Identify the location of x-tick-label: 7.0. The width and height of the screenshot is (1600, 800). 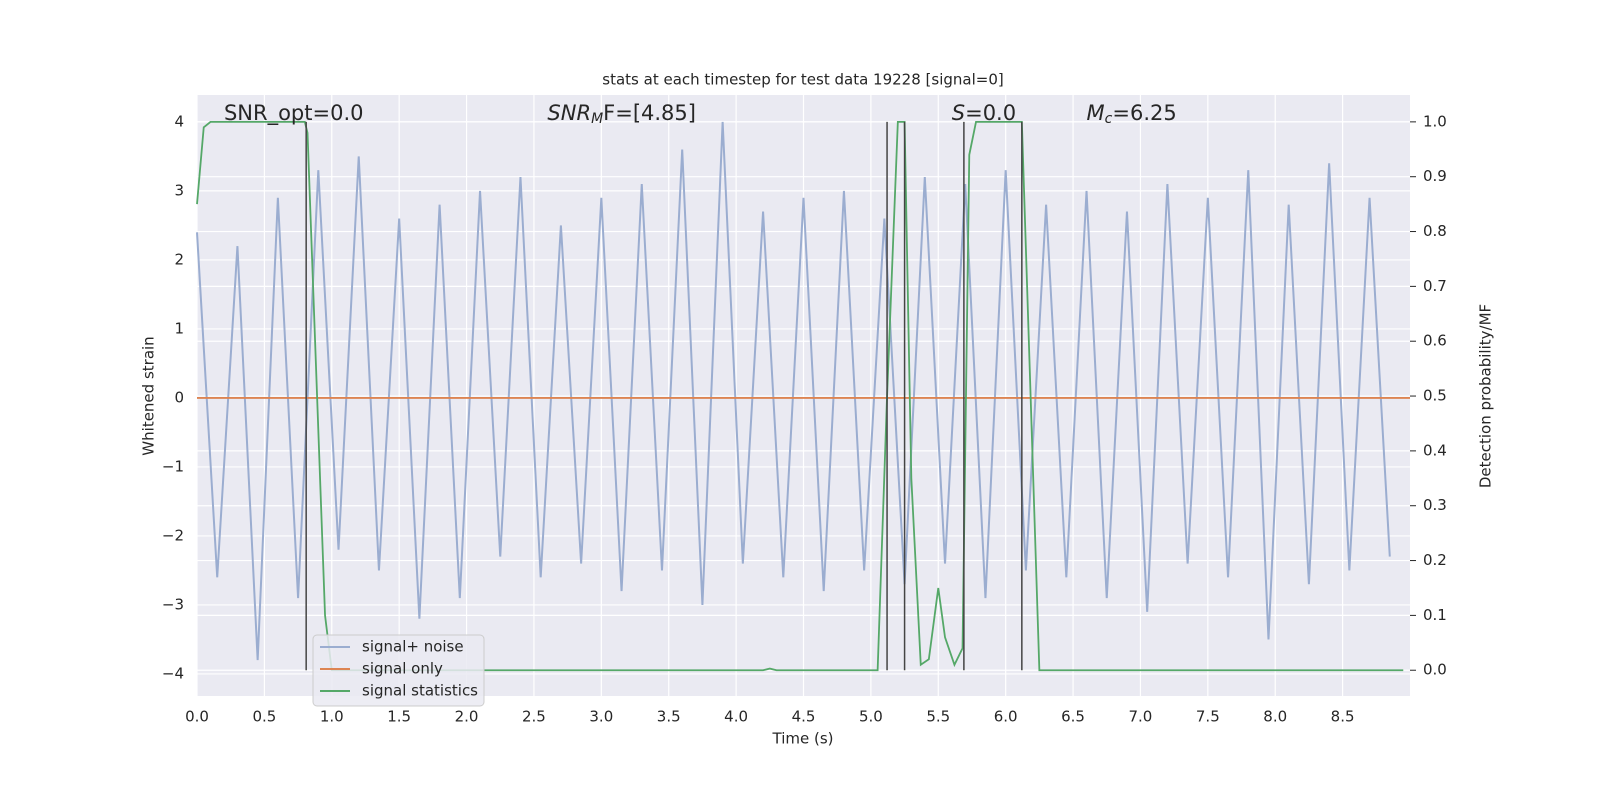
(1141, 717).